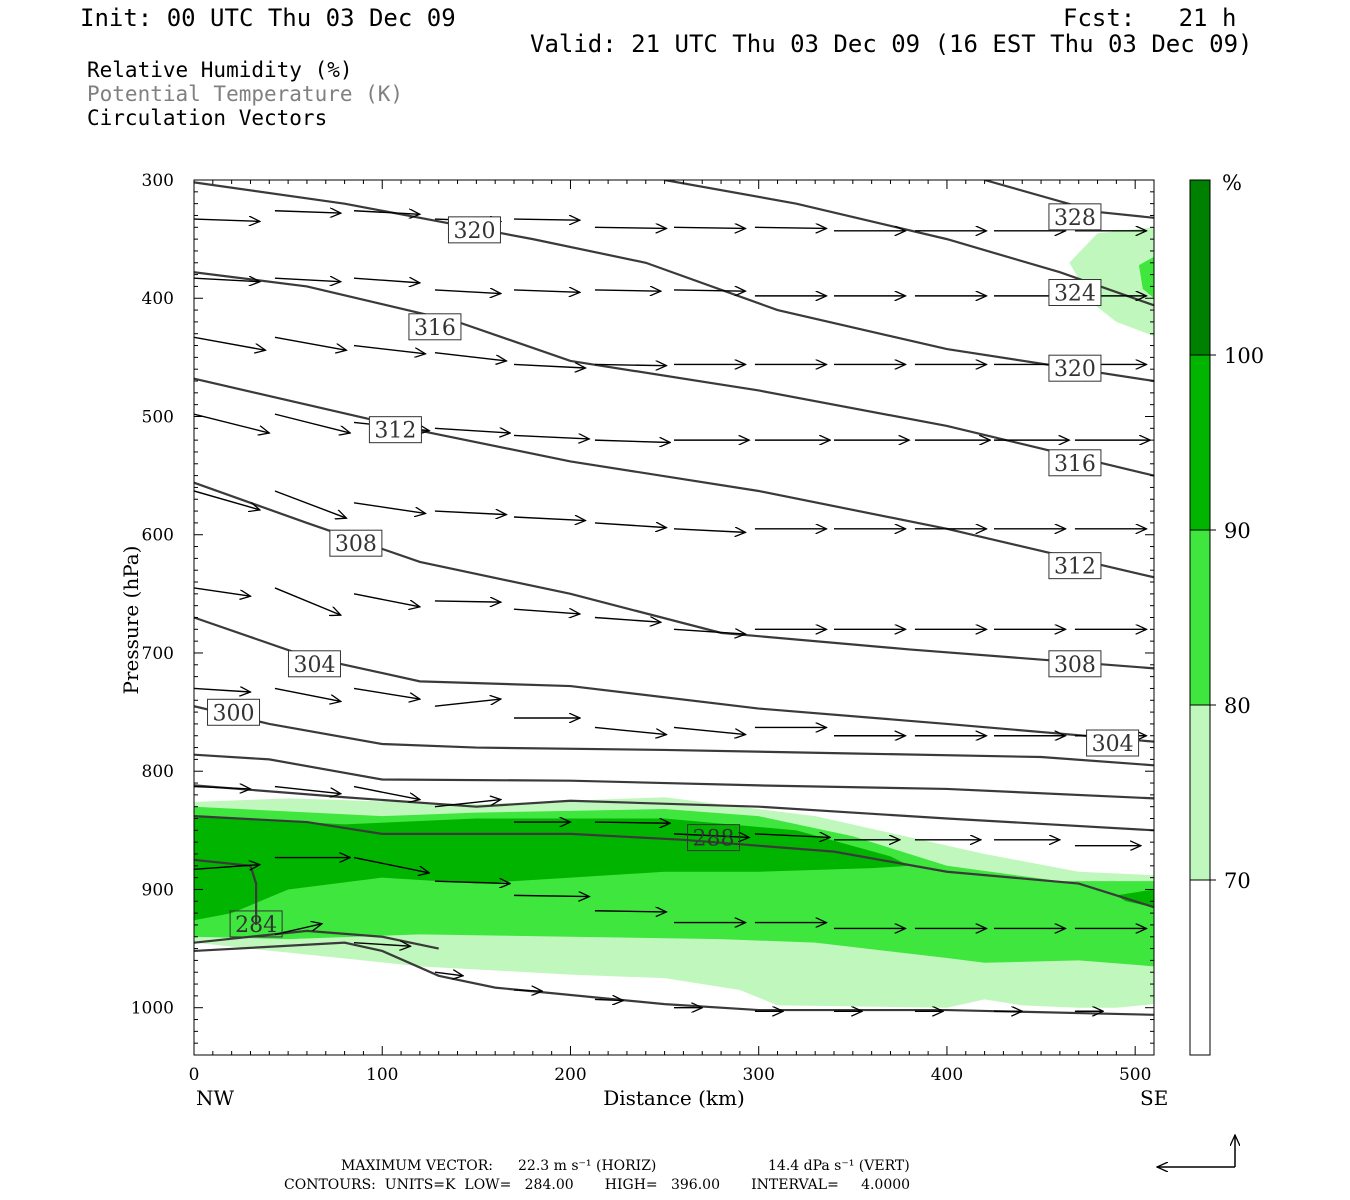 The image size is (1350, 1200). I want to click on colorbar-label: 90, so click(1237, 531).